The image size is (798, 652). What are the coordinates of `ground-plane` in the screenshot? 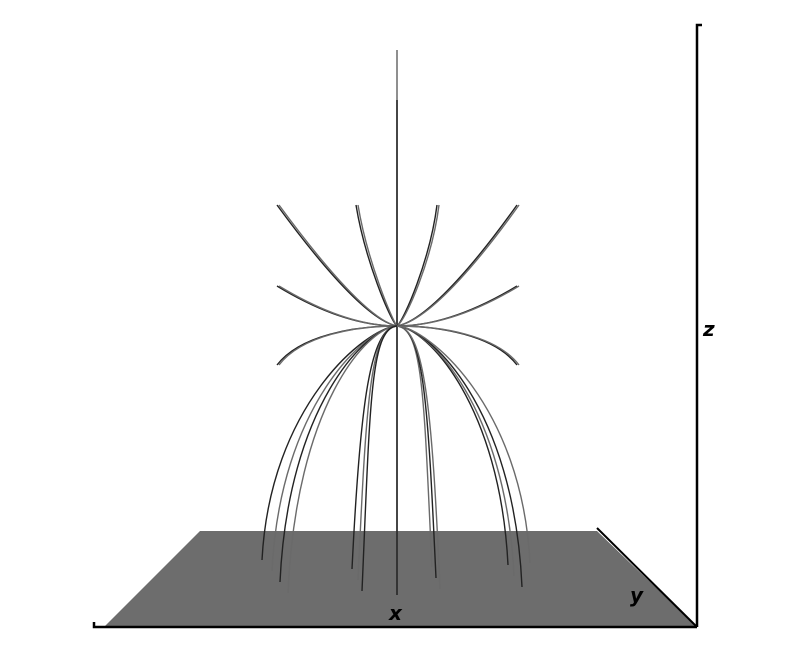 It's located at (400, 579).